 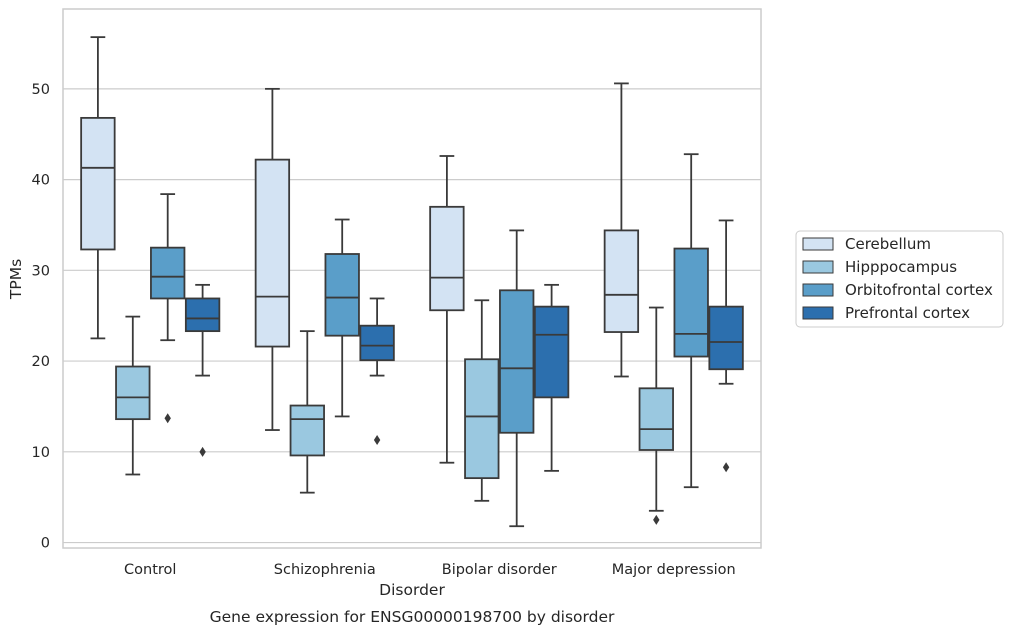 I want to click on y-tick-label: 0, so click(x=45, y=544).